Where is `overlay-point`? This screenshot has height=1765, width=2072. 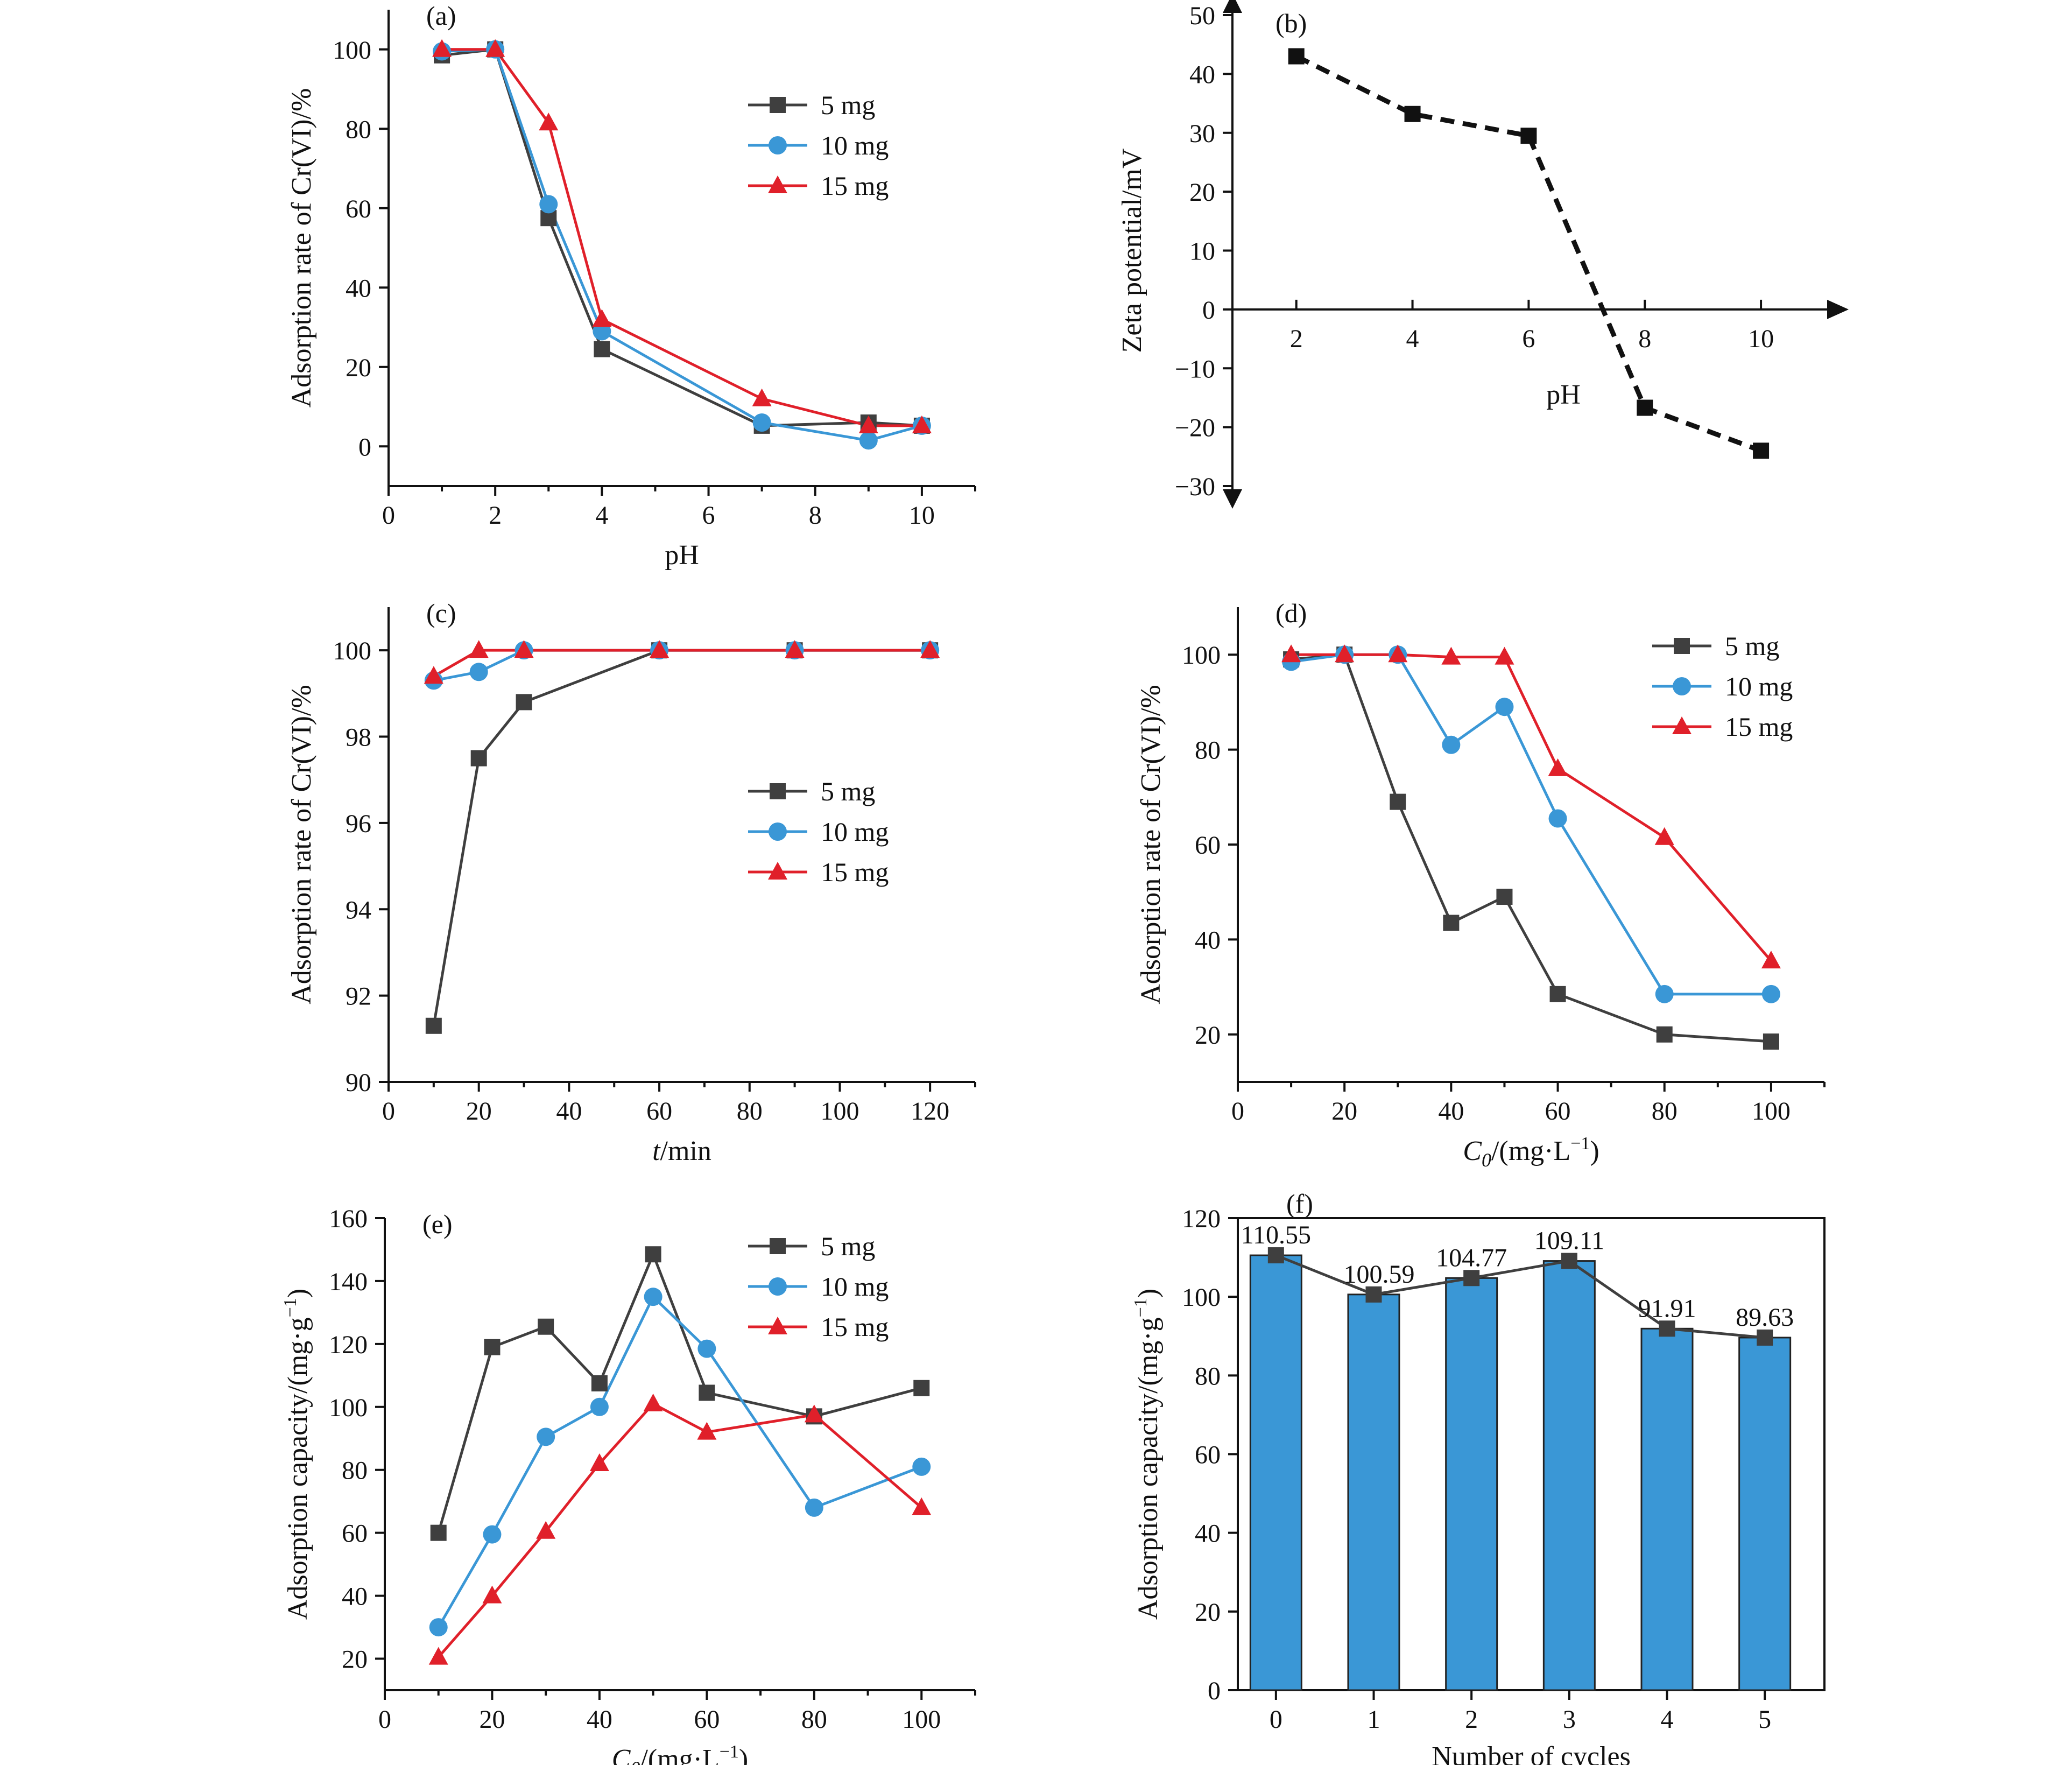
overlay-point is located at coordinates (1472, 1278).